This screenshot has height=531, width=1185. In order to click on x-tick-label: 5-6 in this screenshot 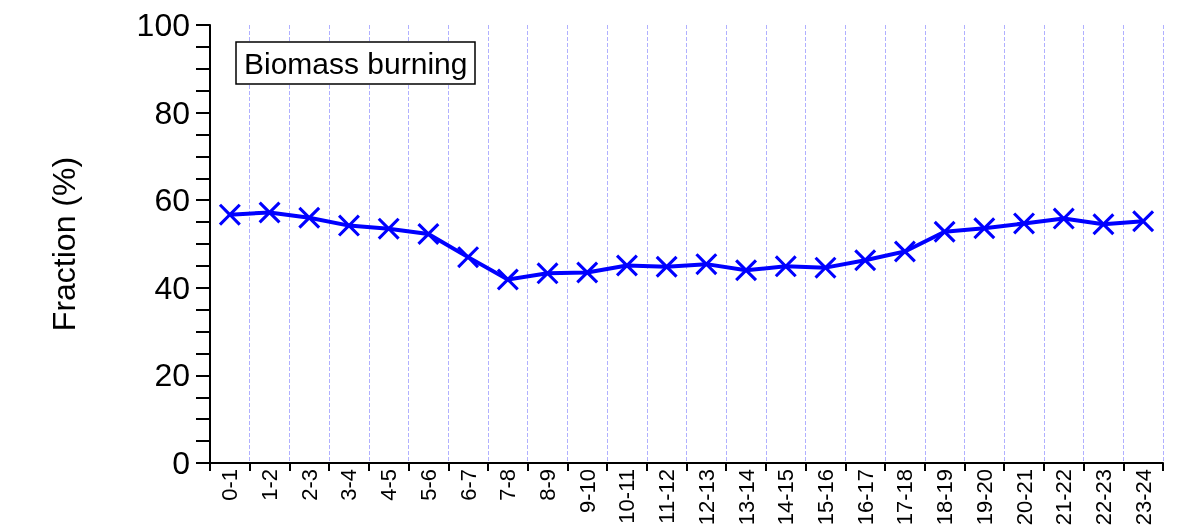, I will do `click(428, 485)`.